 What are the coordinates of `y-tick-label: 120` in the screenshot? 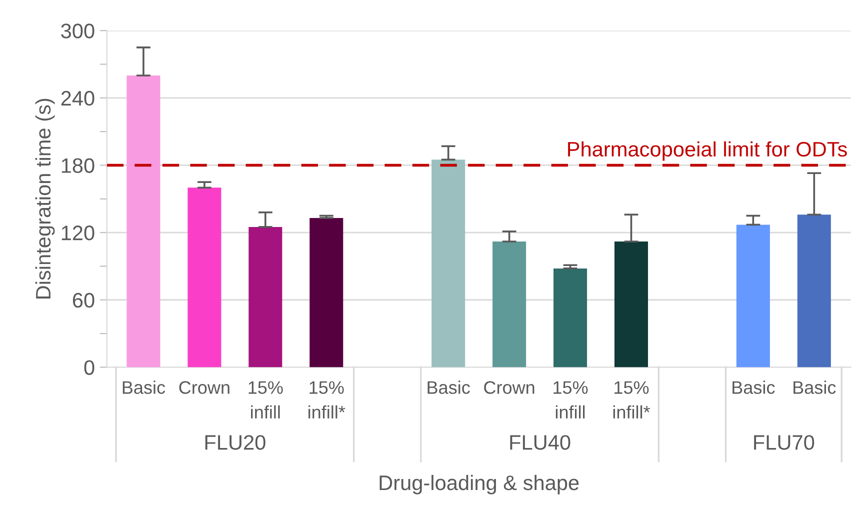 It's located at (78, 233).